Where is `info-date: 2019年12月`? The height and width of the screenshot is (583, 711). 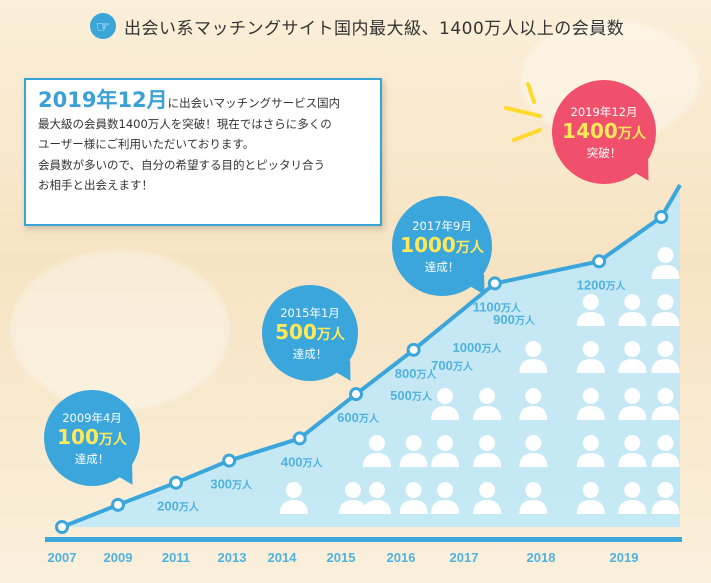
info-date: 2019年12月 is located at coordinates (103, 100).